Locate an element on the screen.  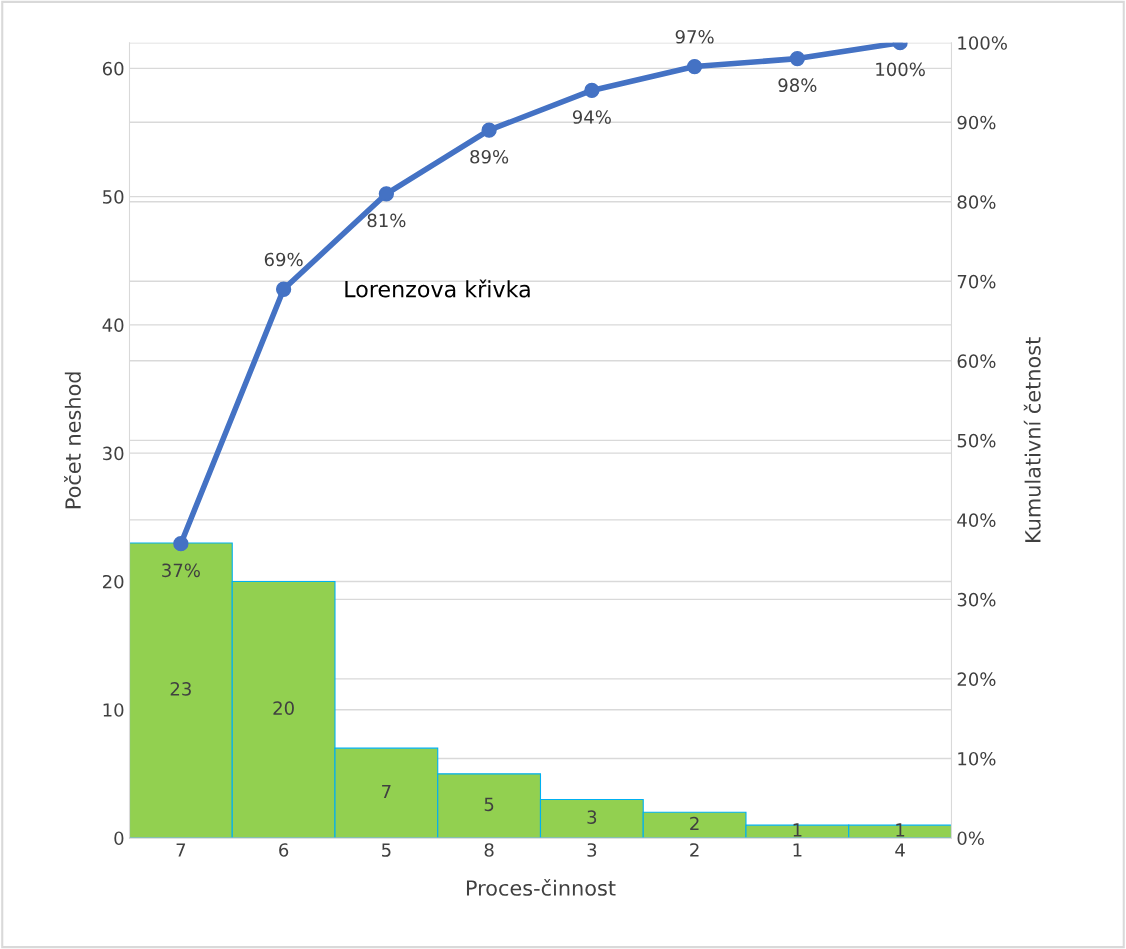
y2-tick-label: 20% is located at coordinates (976, 679).